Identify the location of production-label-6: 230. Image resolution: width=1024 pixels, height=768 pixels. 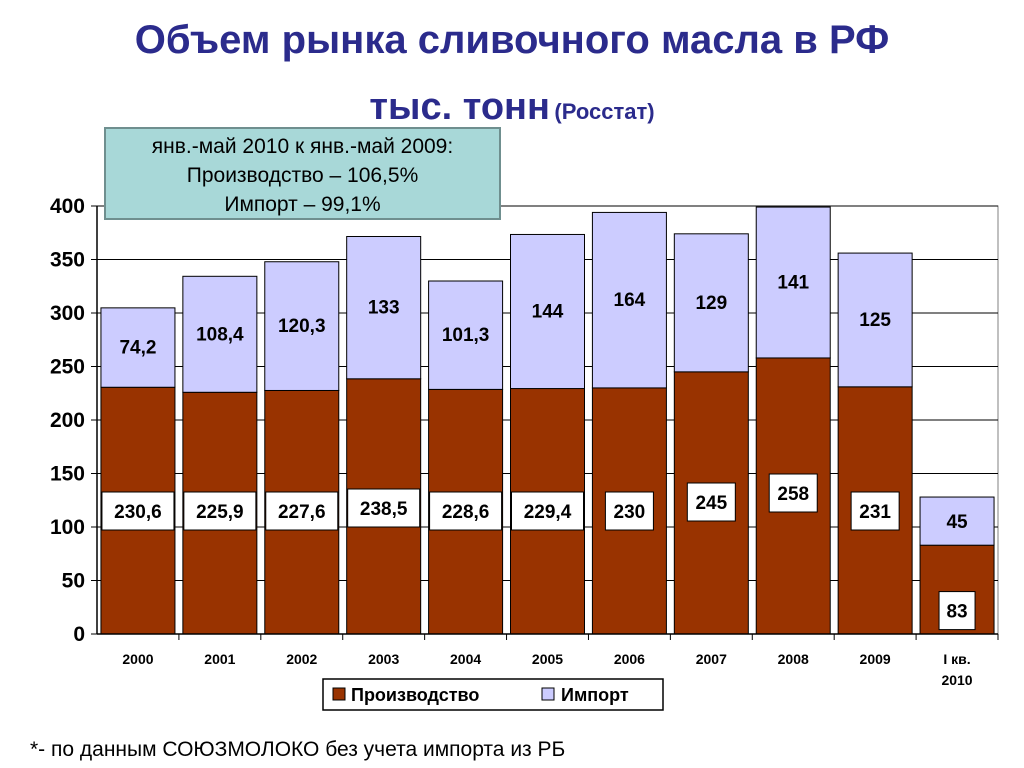
(630, 512).